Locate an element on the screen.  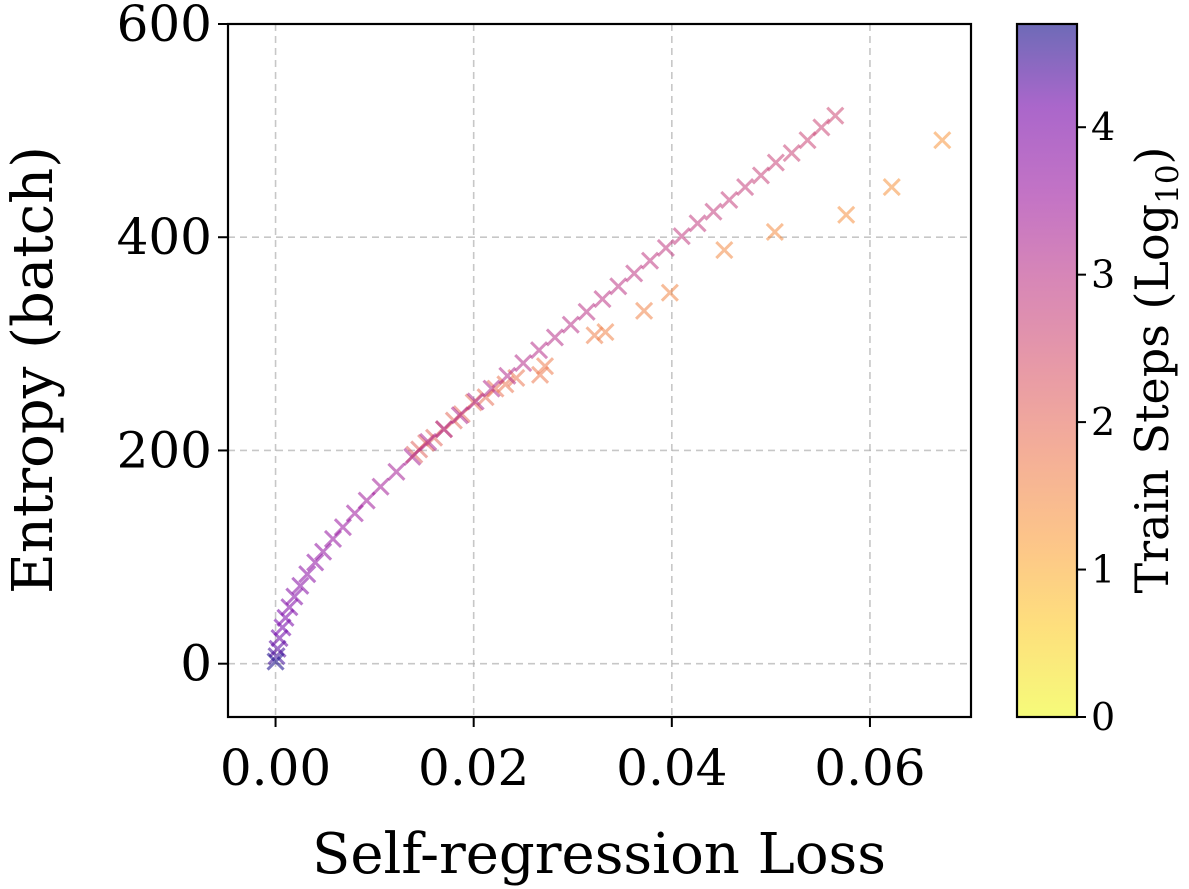
colorbar is located at coordinates (1047, 370).